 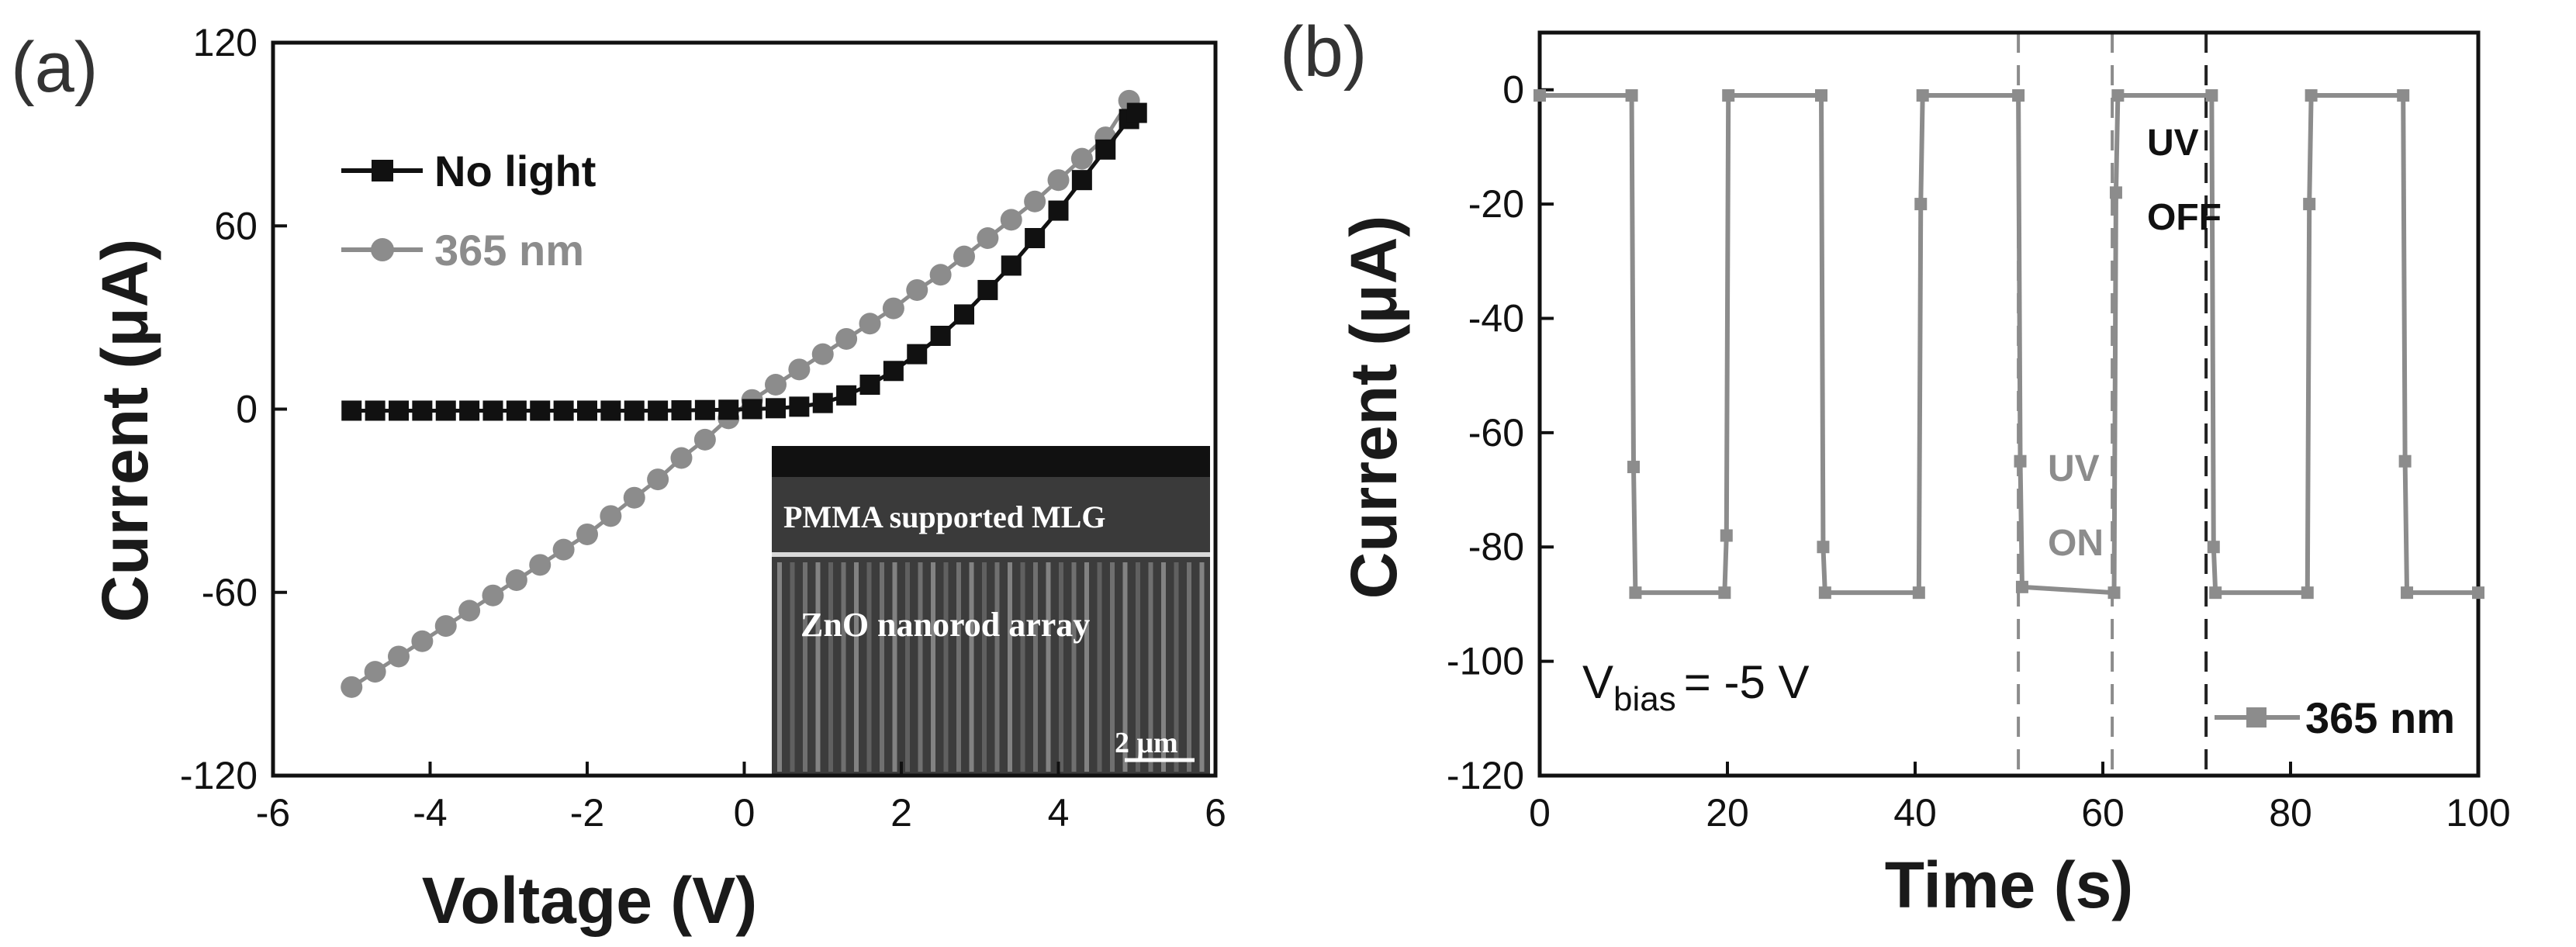 What do you see at coordinates (1496, 318) in the screenshot?
I see `panel-b-ytick-label: -40` at bounding box center [1496, 318].